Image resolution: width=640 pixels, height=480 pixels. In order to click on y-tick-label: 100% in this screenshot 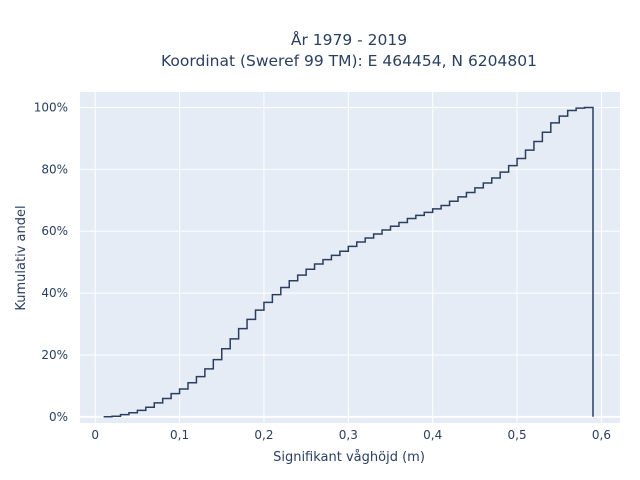, I will do `click(51, 107)`.